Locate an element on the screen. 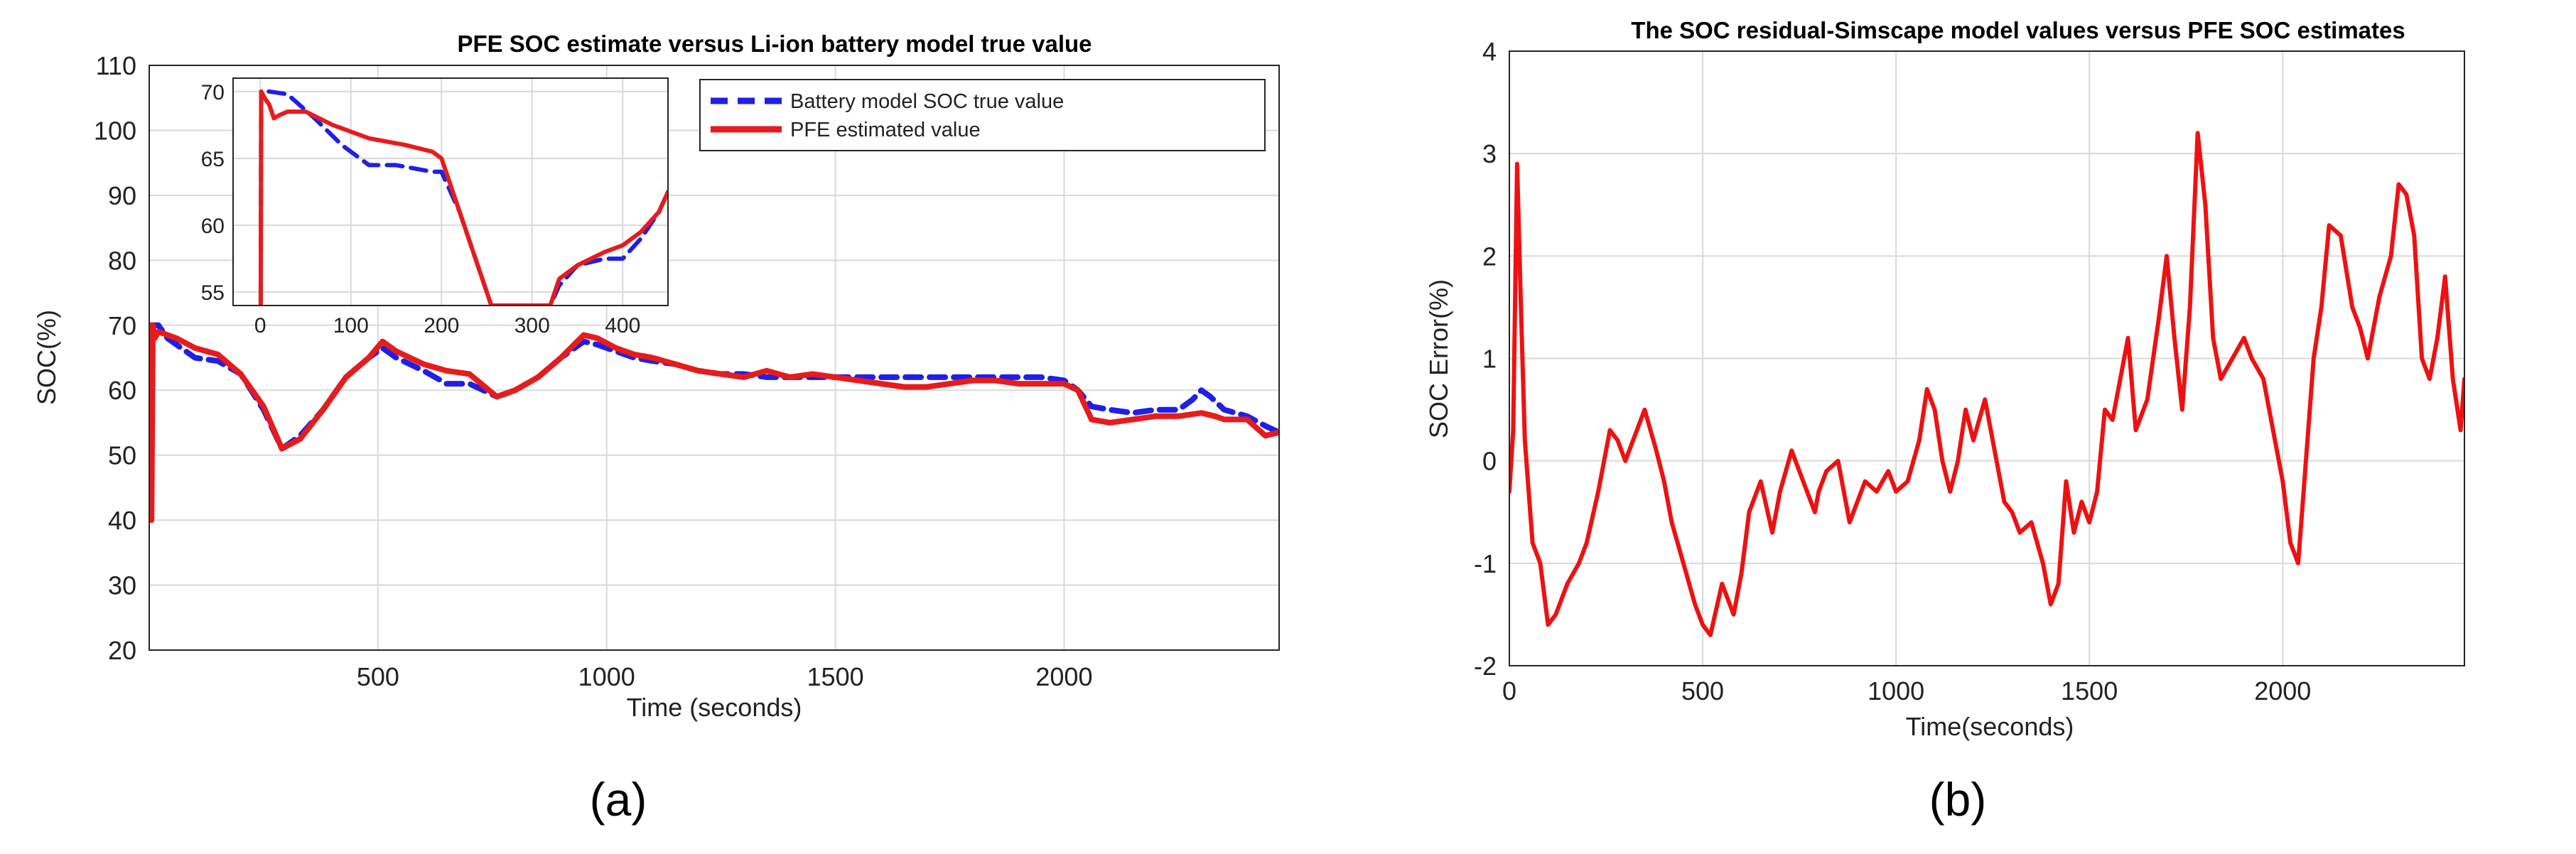  chart-b-xlabel: Time(seconds) is located at coordinates (1990, 726).